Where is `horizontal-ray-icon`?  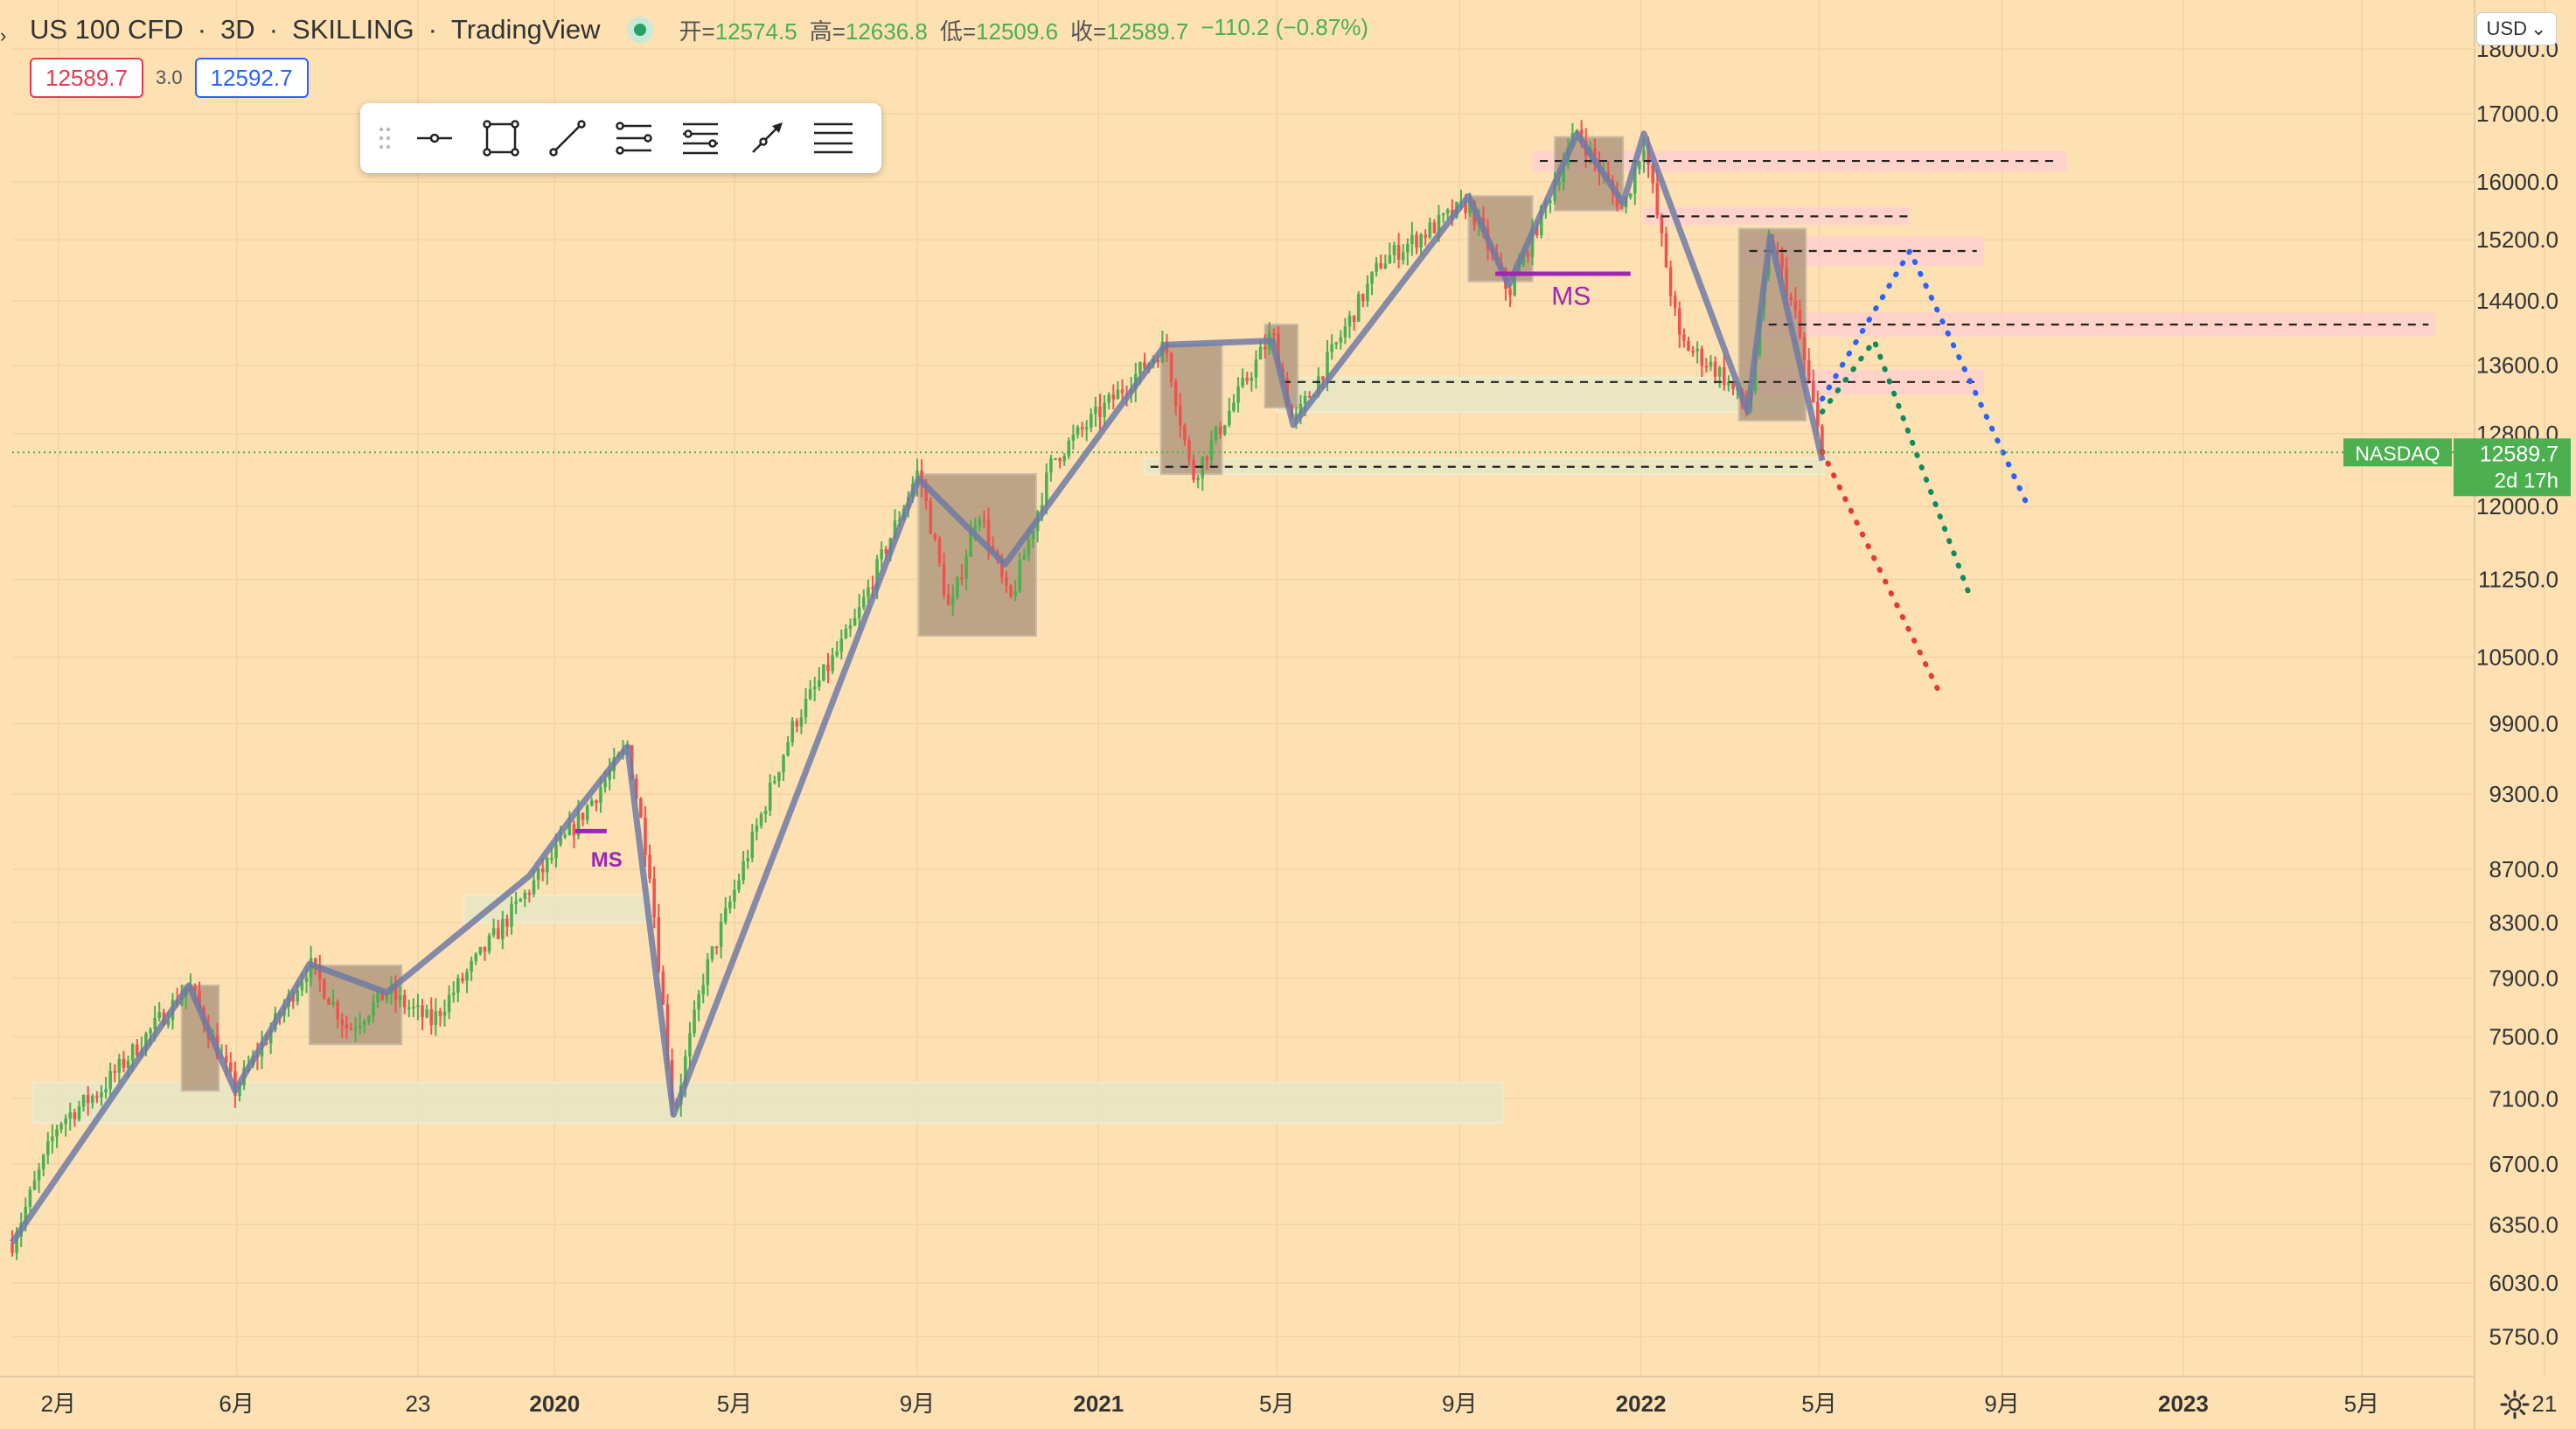 horizontal-ray-icon is located at coordinates (434, 138).